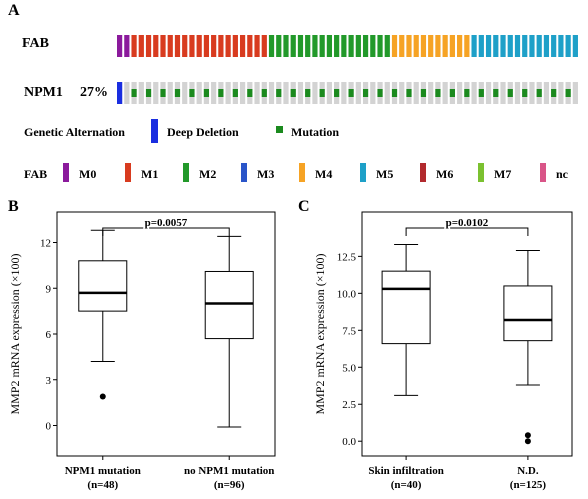  What do you see at coordinates (349, 331) in the screenshot?
I see `y-tick-label: 7.5` at bounding box center [349, 331].